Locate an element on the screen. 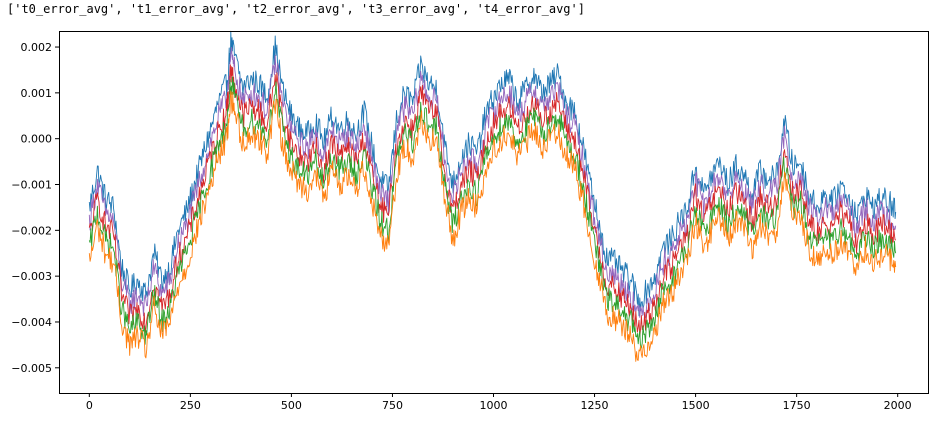  x-tick-label: 1250 is located at coordinates (595, 405).